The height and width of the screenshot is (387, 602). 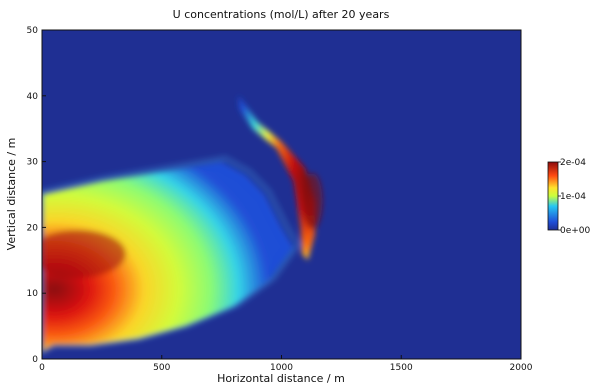 I want to click on y-tick-label: 40, so click(x=33, y=97).